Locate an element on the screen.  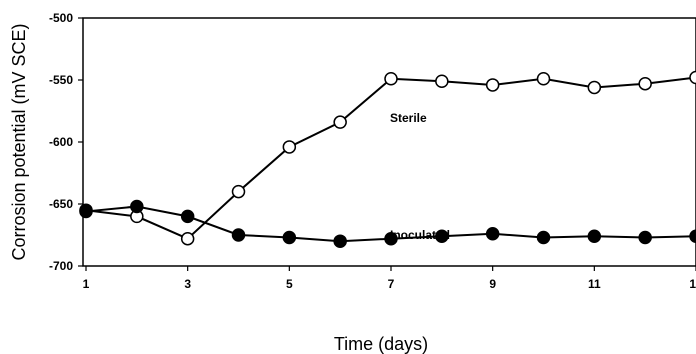
x-tick-label: 3 is located at coordinates (187, 284).